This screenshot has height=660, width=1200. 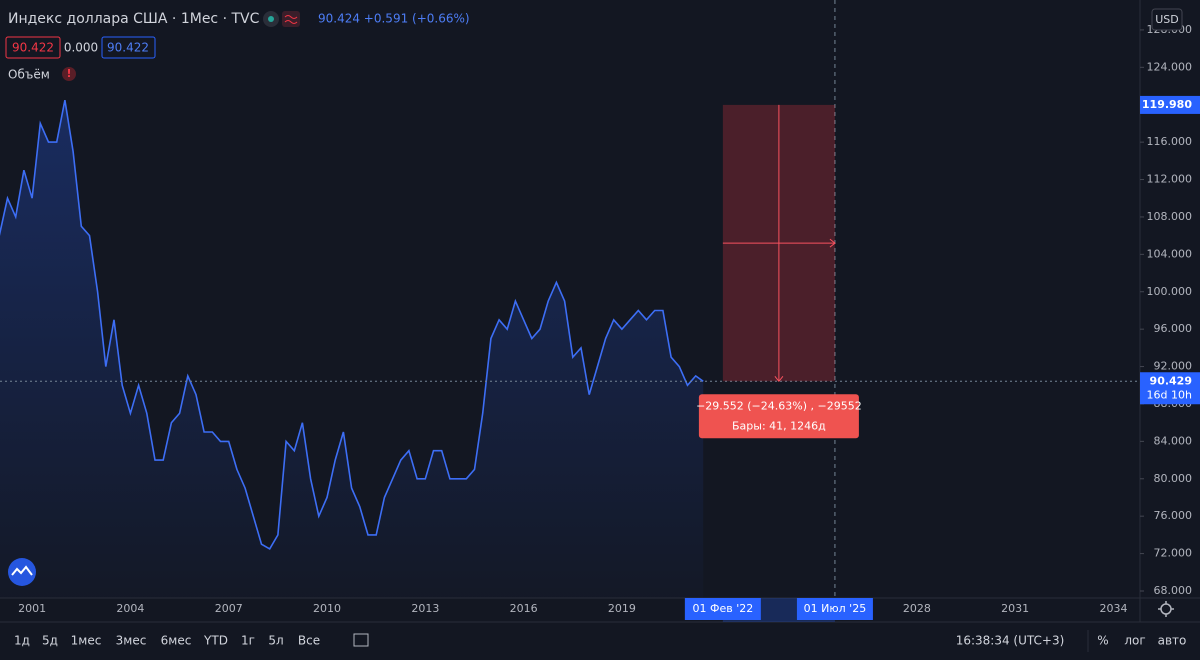 I want to click on range-button: YTD, so click(x=215, y=641).